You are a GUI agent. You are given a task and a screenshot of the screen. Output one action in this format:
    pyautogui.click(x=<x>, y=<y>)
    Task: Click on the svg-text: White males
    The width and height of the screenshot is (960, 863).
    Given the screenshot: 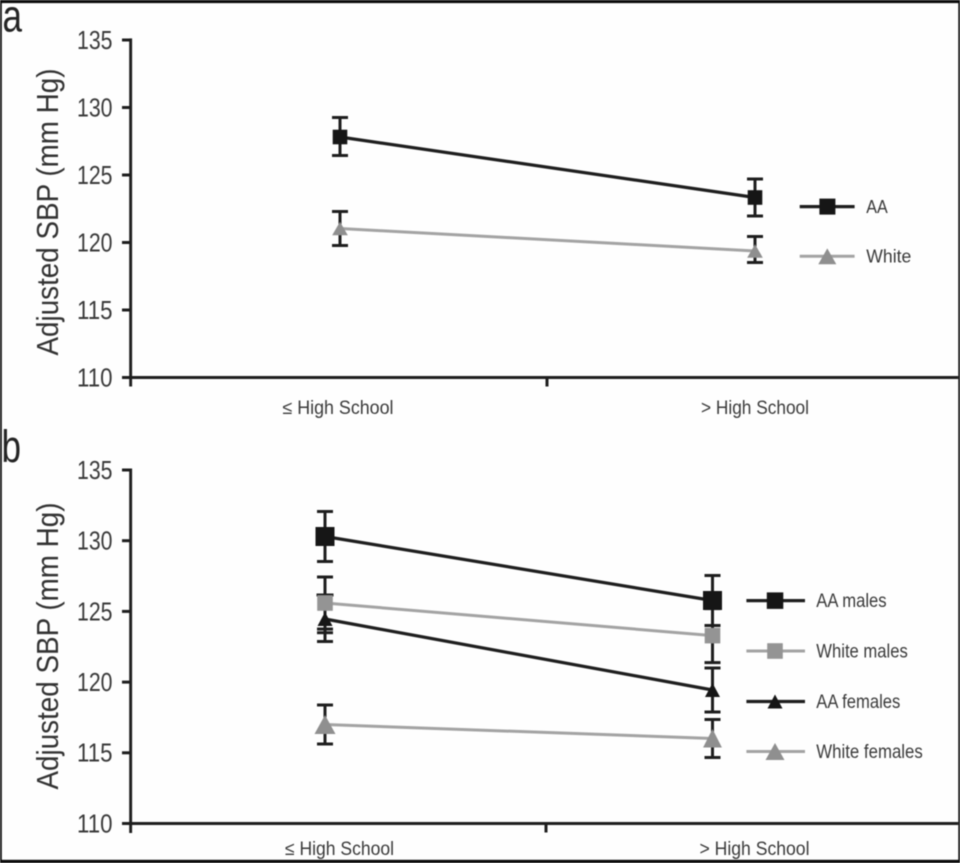 What is the action you would take?
    pyautogui.click(x=862, y=652)
    